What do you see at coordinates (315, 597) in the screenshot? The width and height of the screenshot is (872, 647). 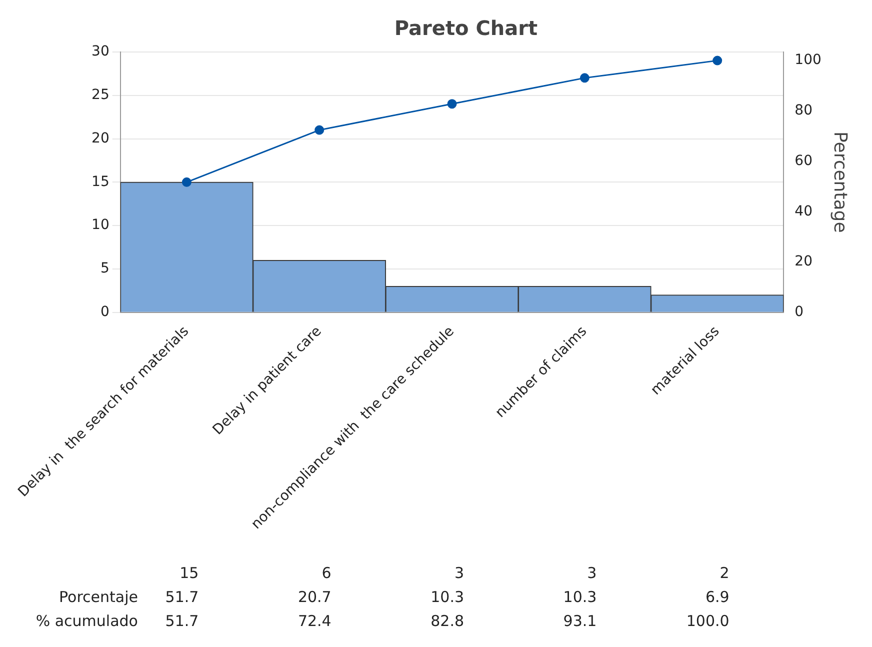 I see `text: 20.7` at bounding box center [315, 597].